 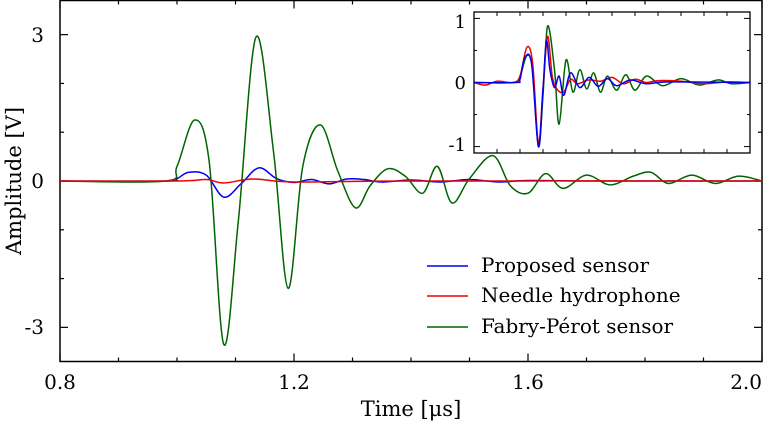 I want to click on y-tick-label: -3, so click(x=34, y=327).